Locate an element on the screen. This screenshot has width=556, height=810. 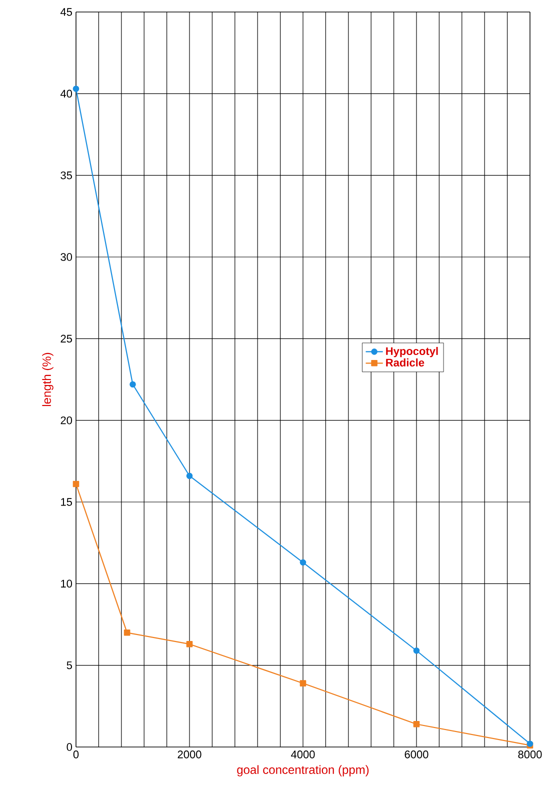
y-tick-label: 20 is located at coordinates (66, 420).